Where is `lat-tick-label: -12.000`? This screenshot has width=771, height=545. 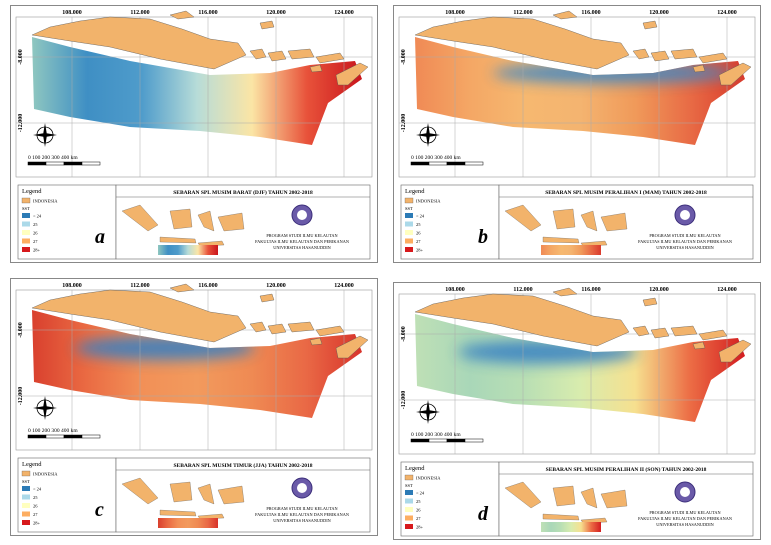
lat-tick-label: -12.000 is located at coordinates (404, 400).